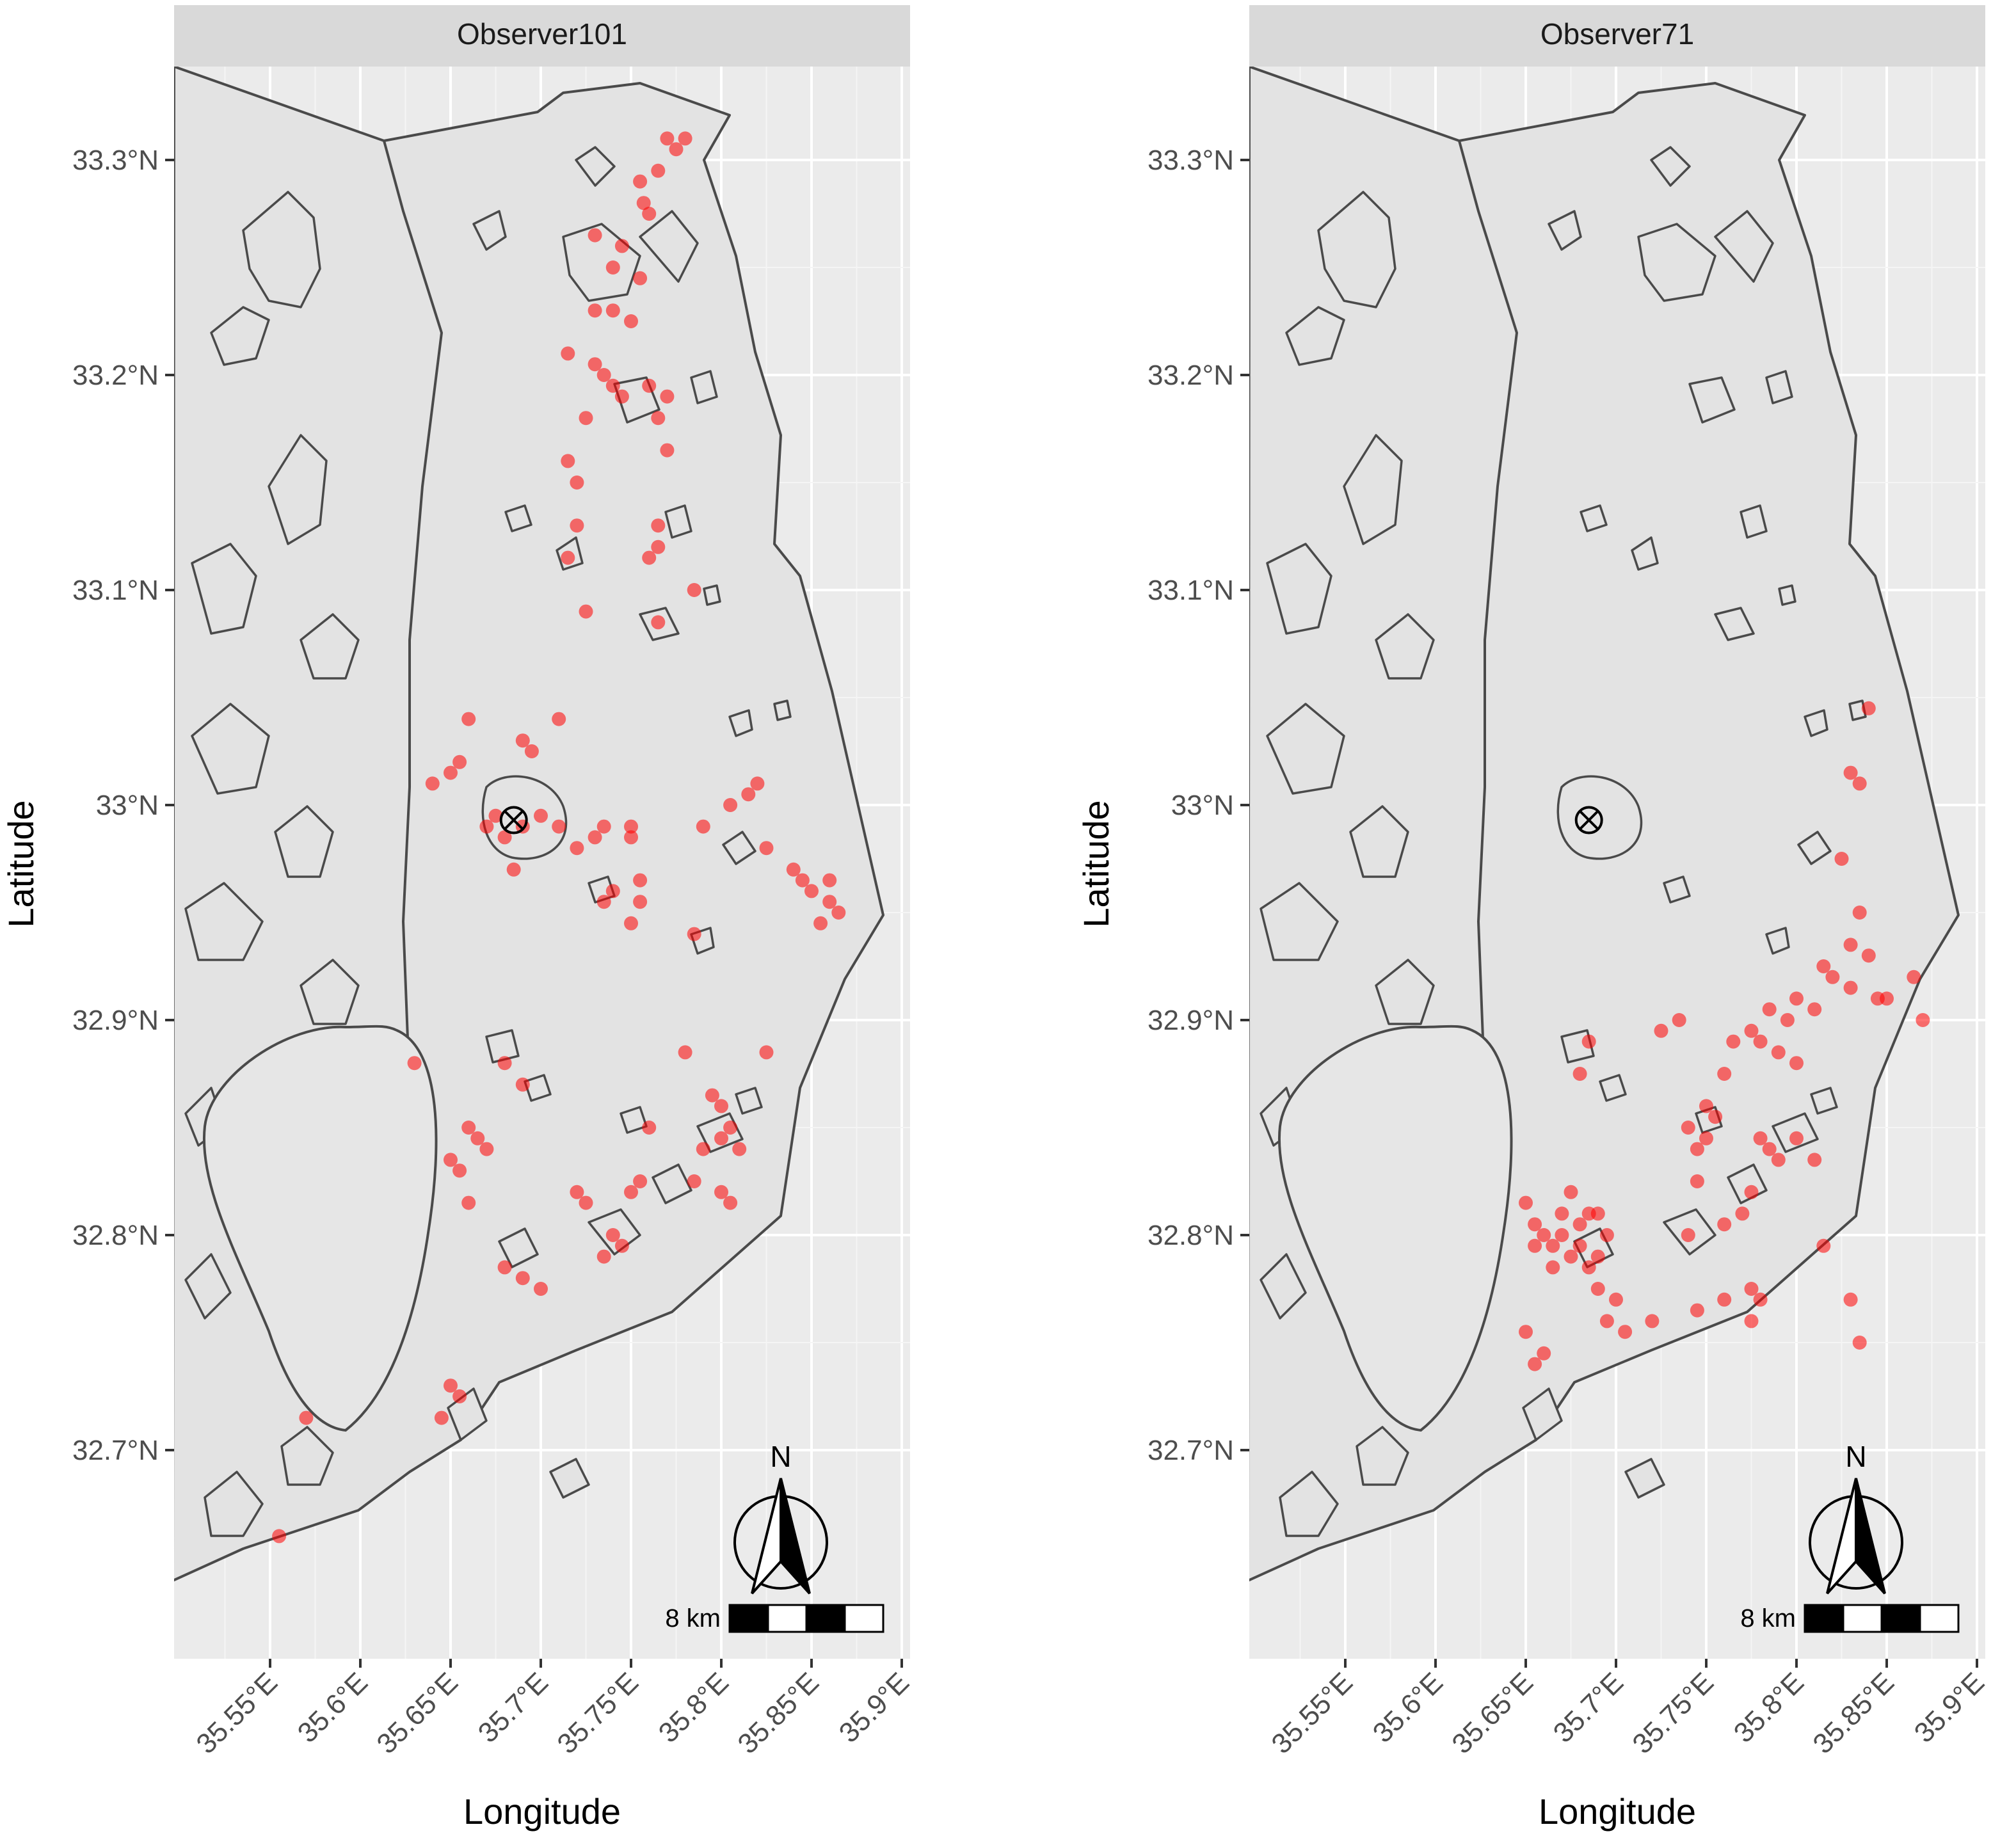 The width and height of the screenshot is (2016, 1836). I want to click on y-tick-label: 32.8°N, so click(115, 1235).